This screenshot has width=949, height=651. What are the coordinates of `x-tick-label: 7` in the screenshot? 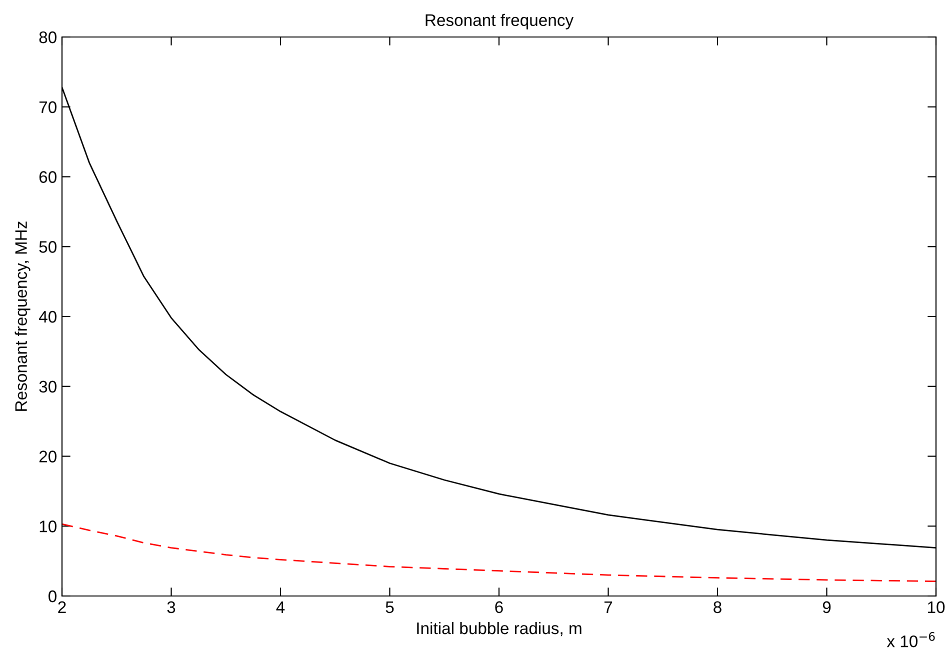 It's located at (608, 607).